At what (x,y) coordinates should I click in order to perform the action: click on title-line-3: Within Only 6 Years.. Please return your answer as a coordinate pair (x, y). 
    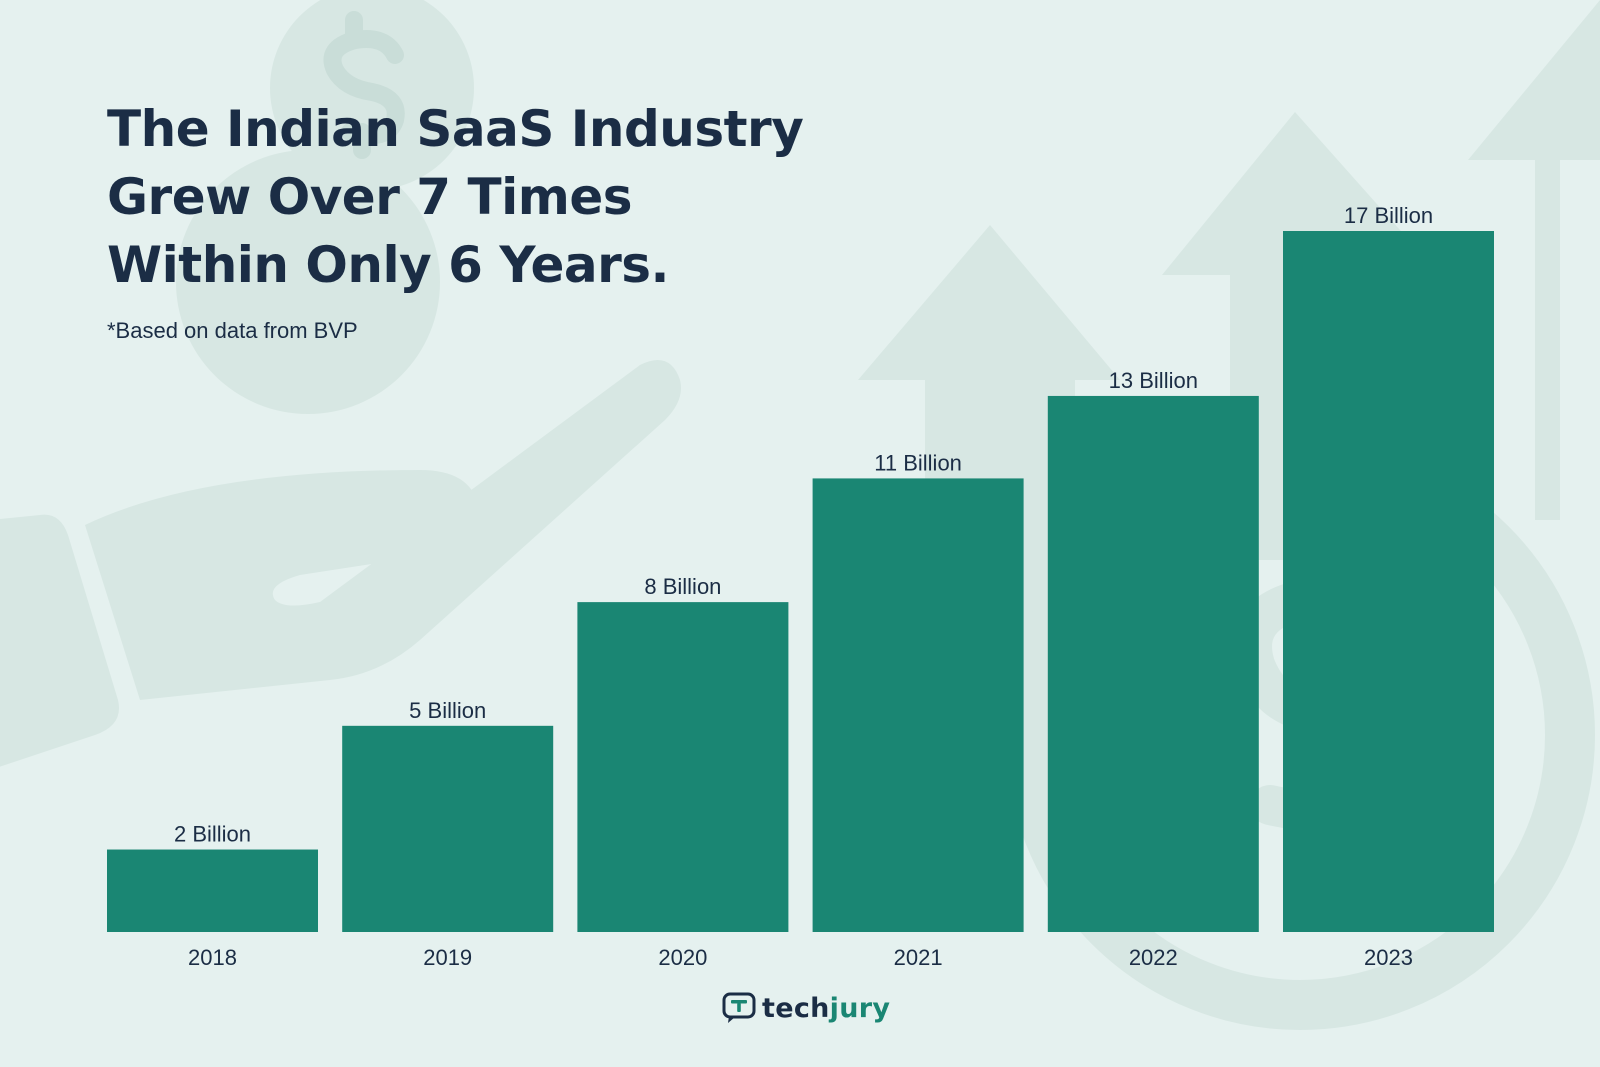
    Looking at the image, I should click on (388, 265).